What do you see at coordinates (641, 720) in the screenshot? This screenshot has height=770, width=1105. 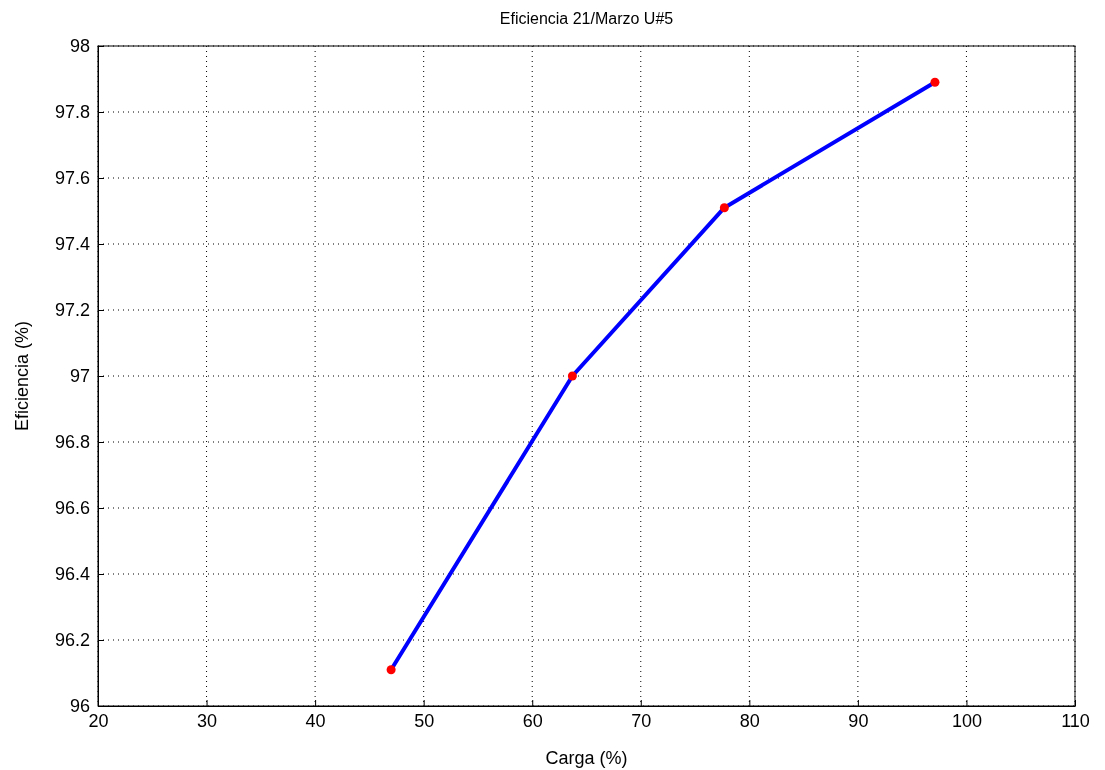 I see `x-tick-label: 70` at bounding box center [641, 720].